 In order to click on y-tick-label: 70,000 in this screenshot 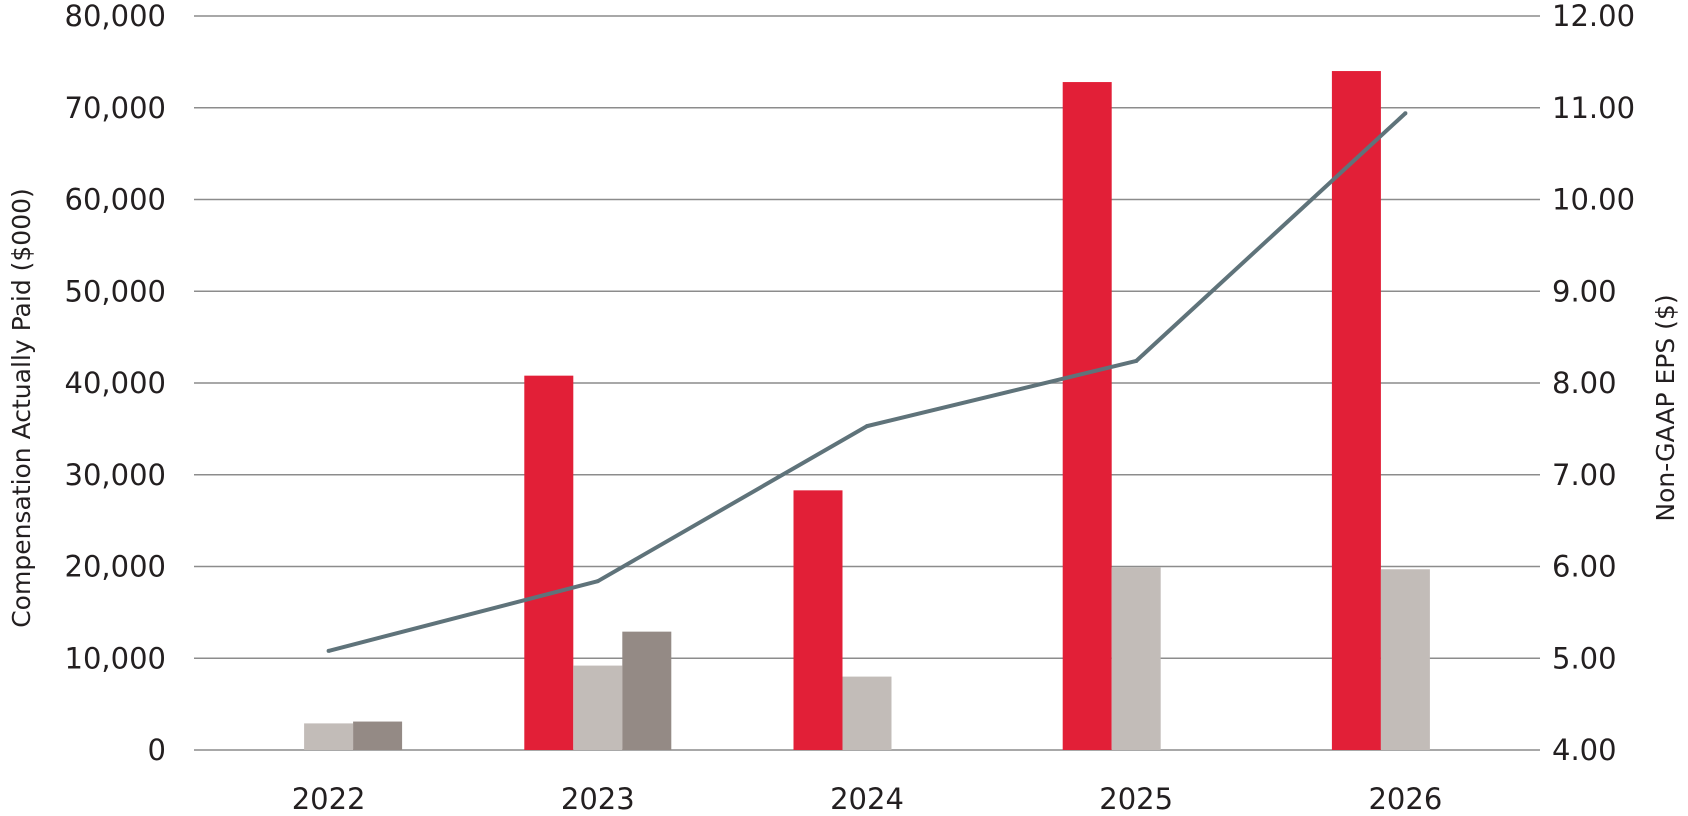, I will do `click(115, 108)`.